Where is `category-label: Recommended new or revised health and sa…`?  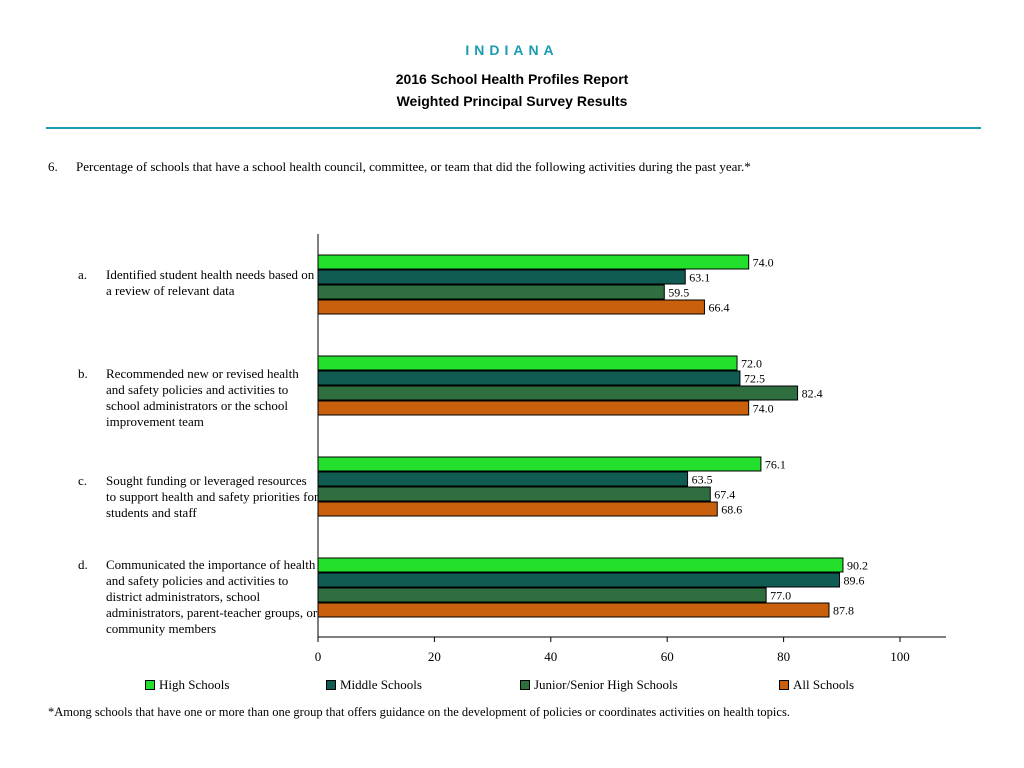 category-label: Recommended new or revised health and sa… is located at coordinates (202, 397).